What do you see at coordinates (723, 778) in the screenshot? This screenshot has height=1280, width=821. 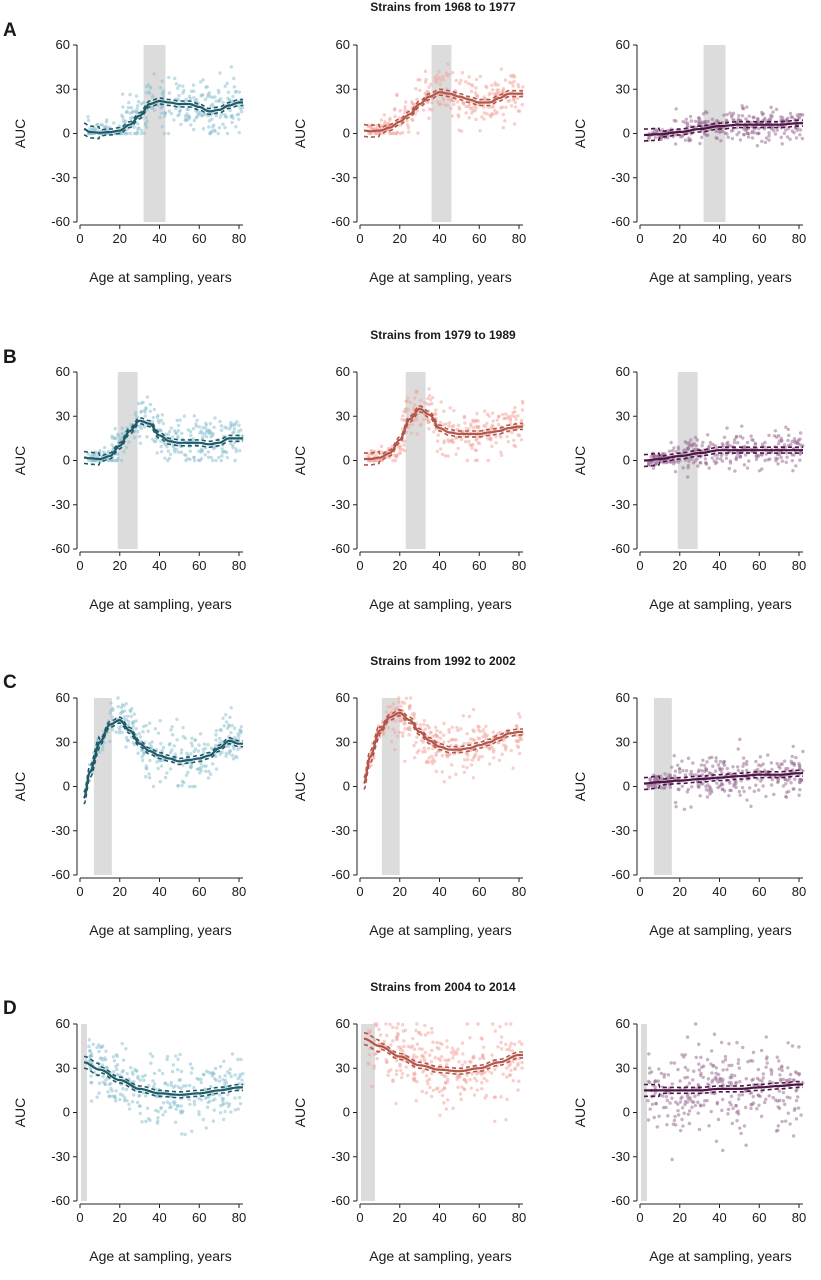 I see `fit-line` at bounding box center [723, 778].